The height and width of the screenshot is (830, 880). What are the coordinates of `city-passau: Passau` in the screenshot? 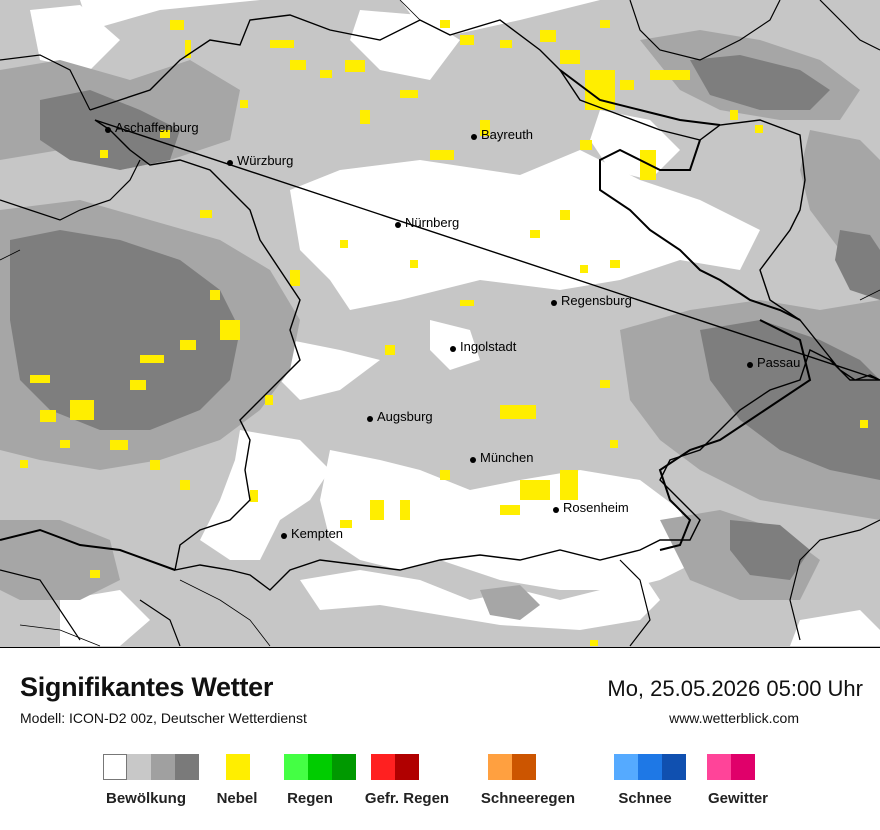 It's located at (773, 362).